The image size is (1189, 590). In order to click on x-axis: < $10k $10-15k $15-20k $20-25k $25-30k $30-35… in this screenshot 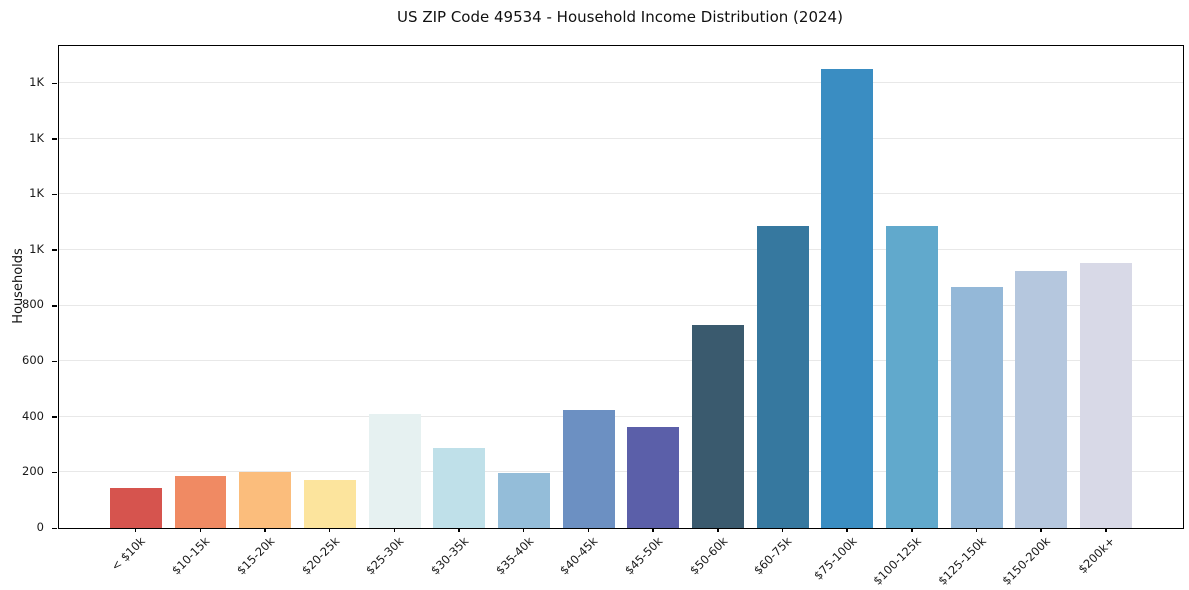, I will do `click(620, 558)`.